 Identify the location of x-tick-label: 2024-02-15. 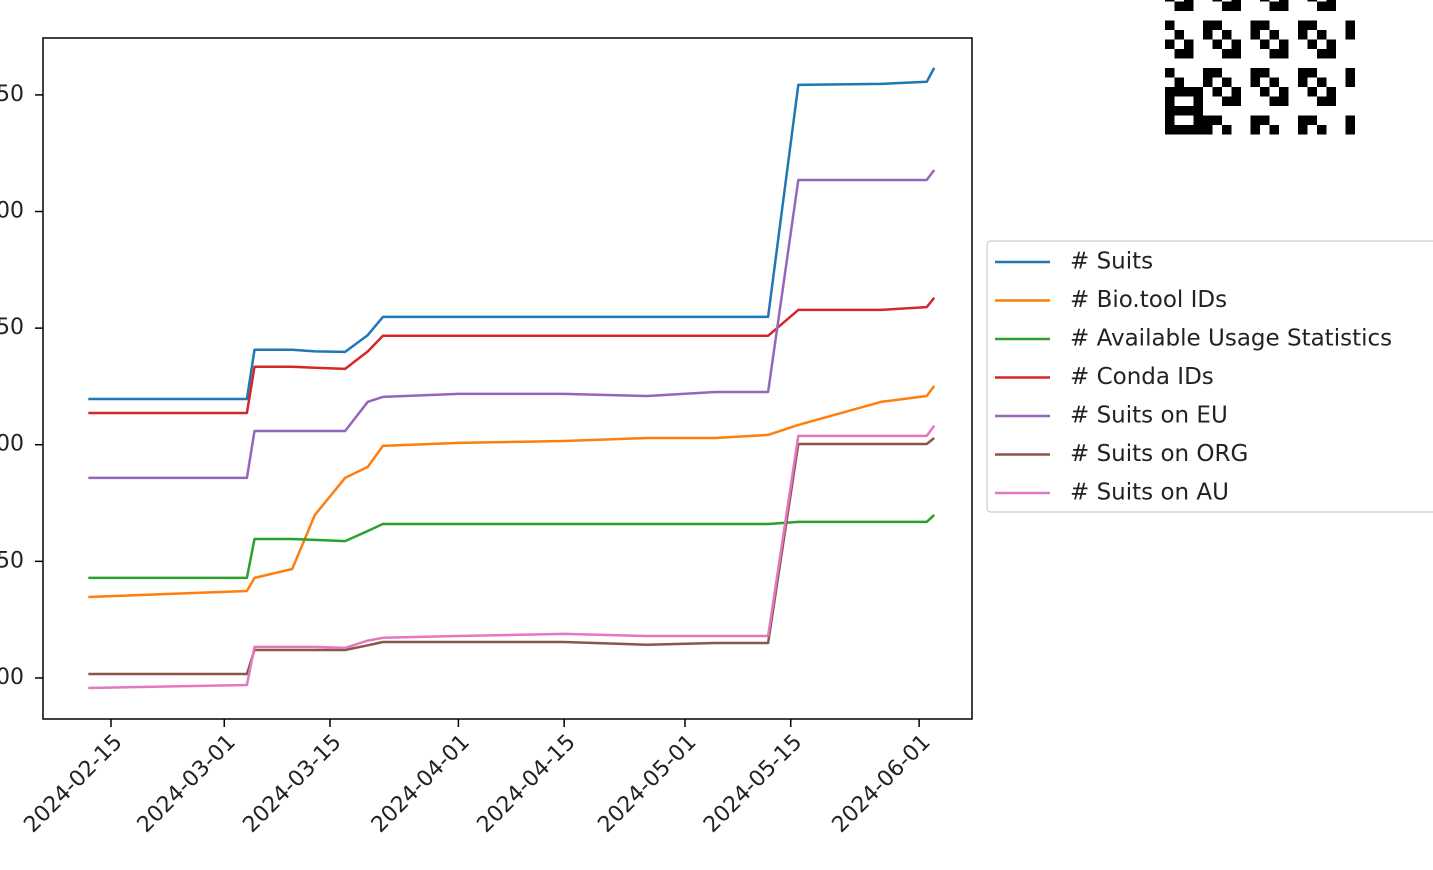
(73, 784).